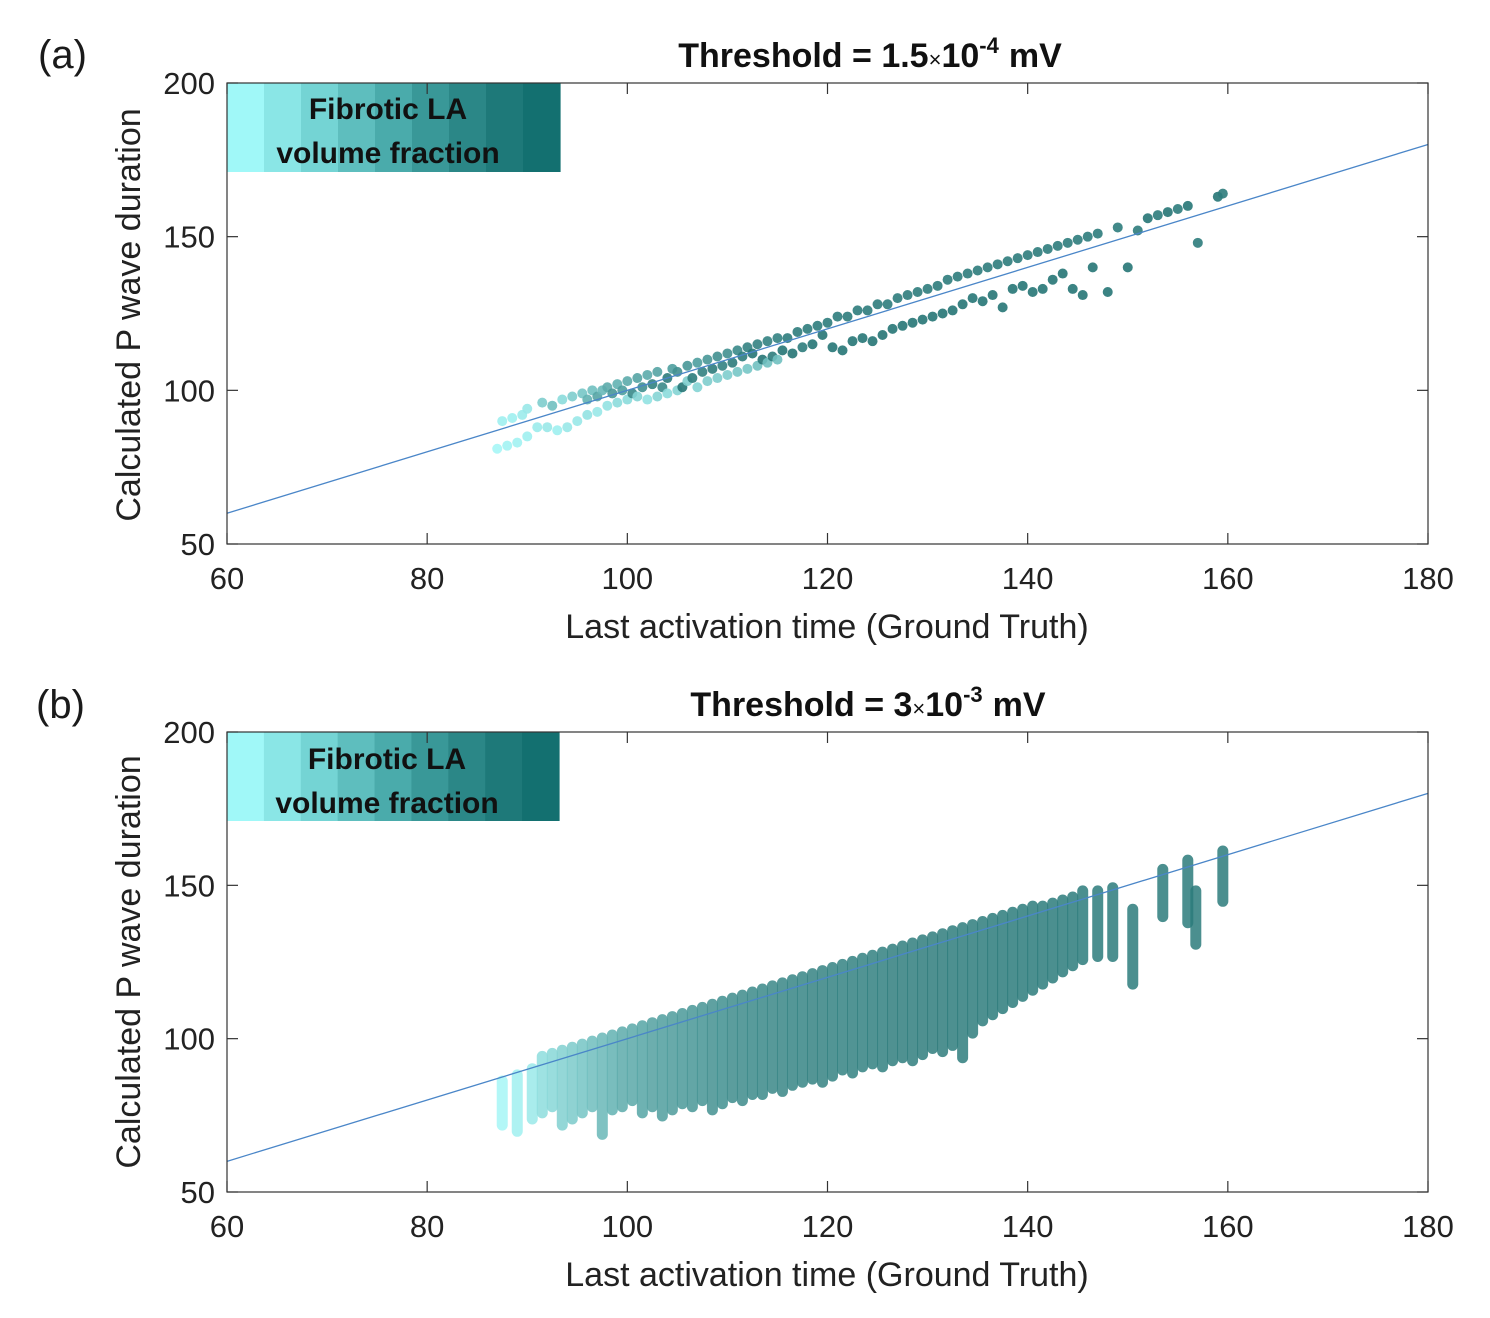 The height and width of the screenshot is (1318, 1490). What do you see at coordinates (189, 885) in the screenshot?
I see `y-tick-label: 150` at bounding box center [189, 885].